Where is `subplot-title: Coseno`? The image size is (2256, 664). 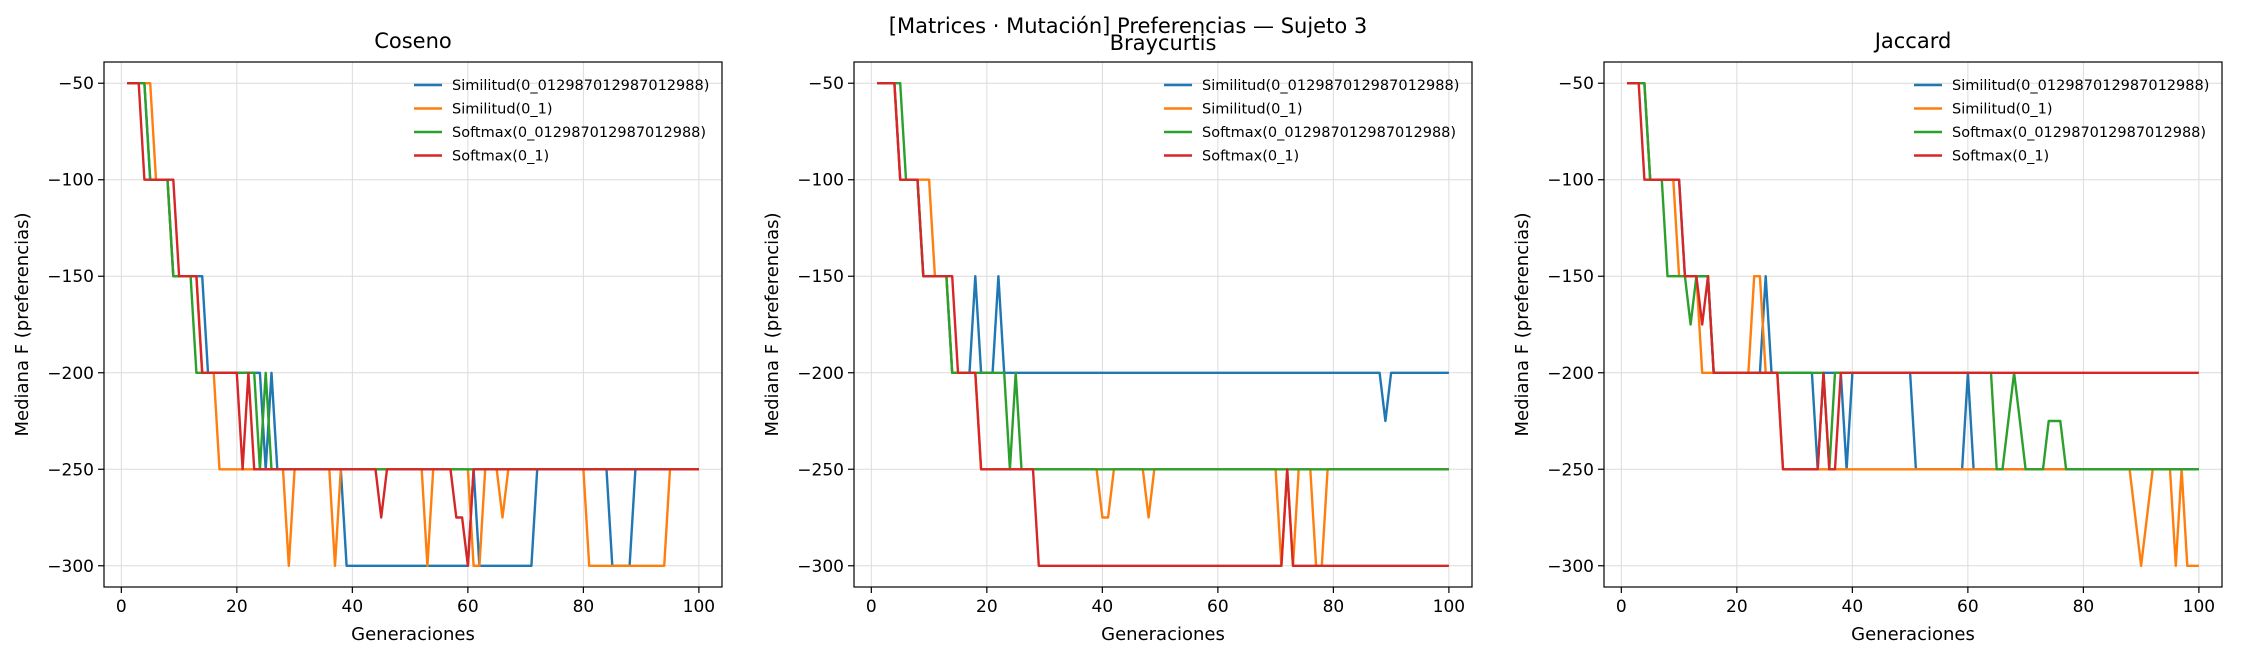
subplot-title: Coseno is located at coordinates (413, 41).